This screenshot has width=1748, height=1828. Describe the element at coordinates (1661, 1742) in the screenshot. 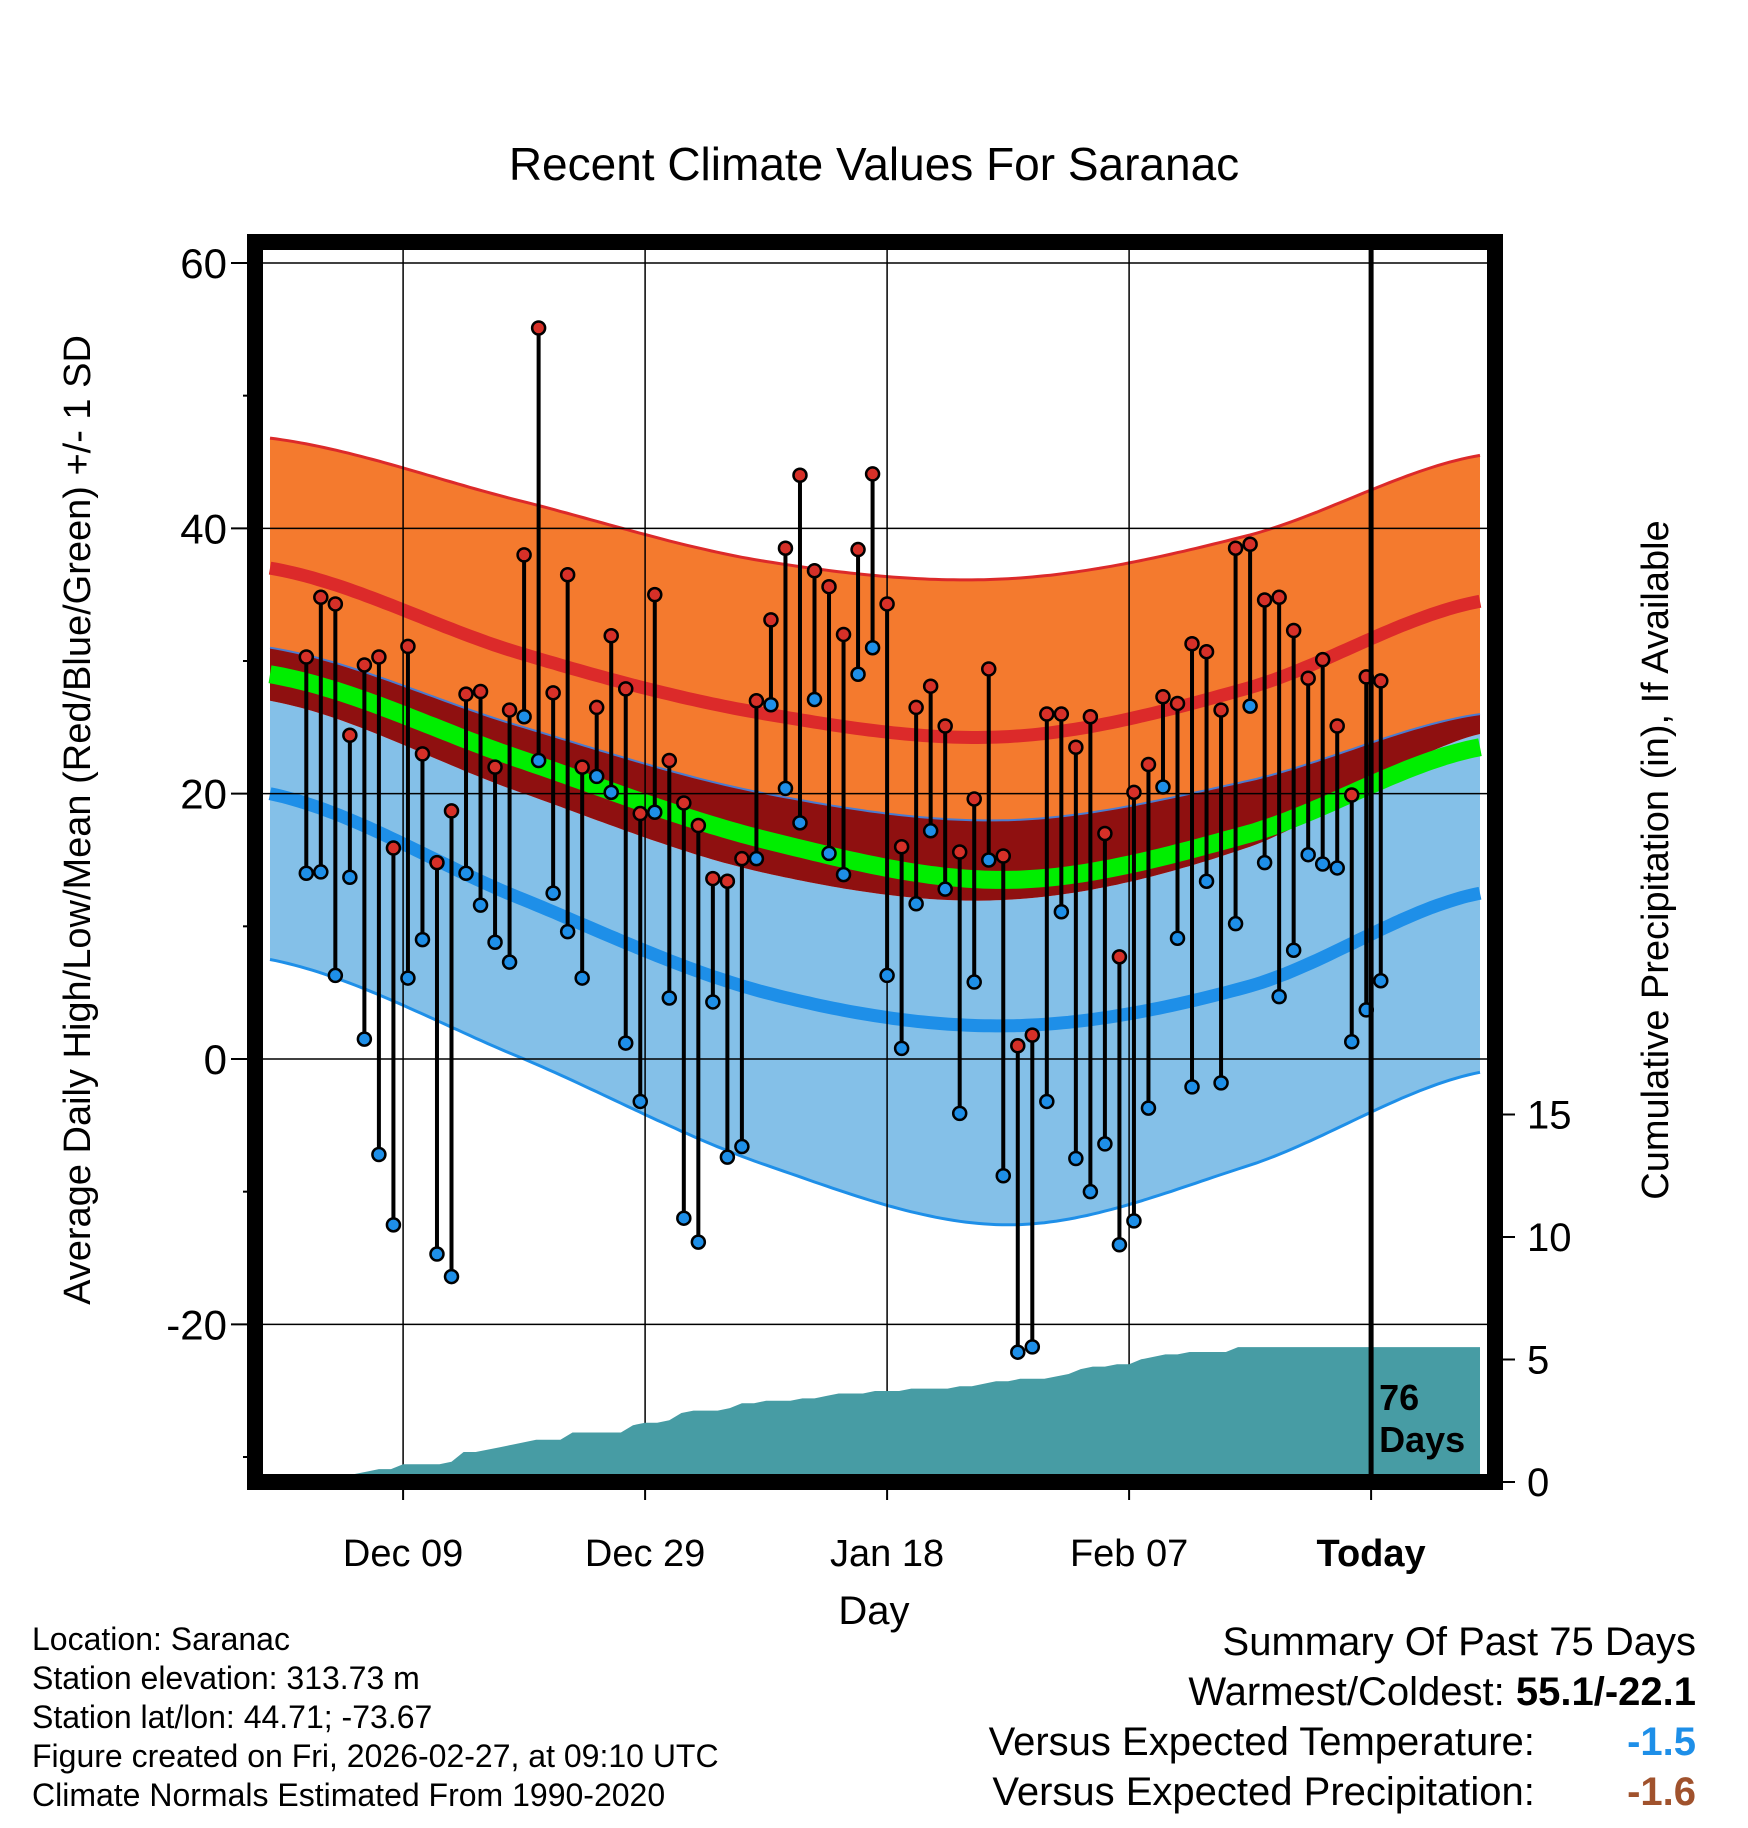

I see `temp-value: -1.5` at that location.